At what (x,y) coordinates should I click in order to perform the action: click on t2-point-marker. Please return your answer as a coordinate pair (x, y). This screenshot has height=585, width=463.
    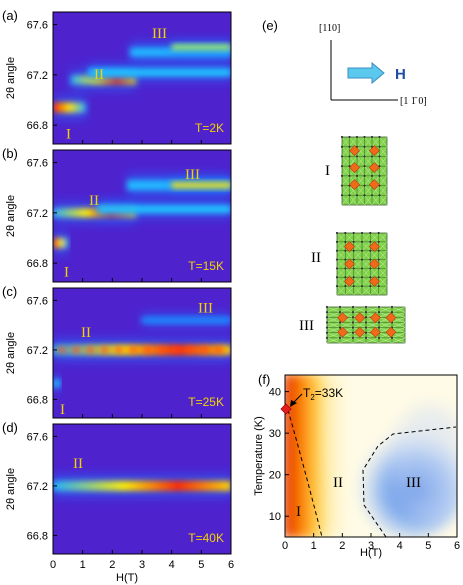
    Looking at the image, I should click on (286, 409).